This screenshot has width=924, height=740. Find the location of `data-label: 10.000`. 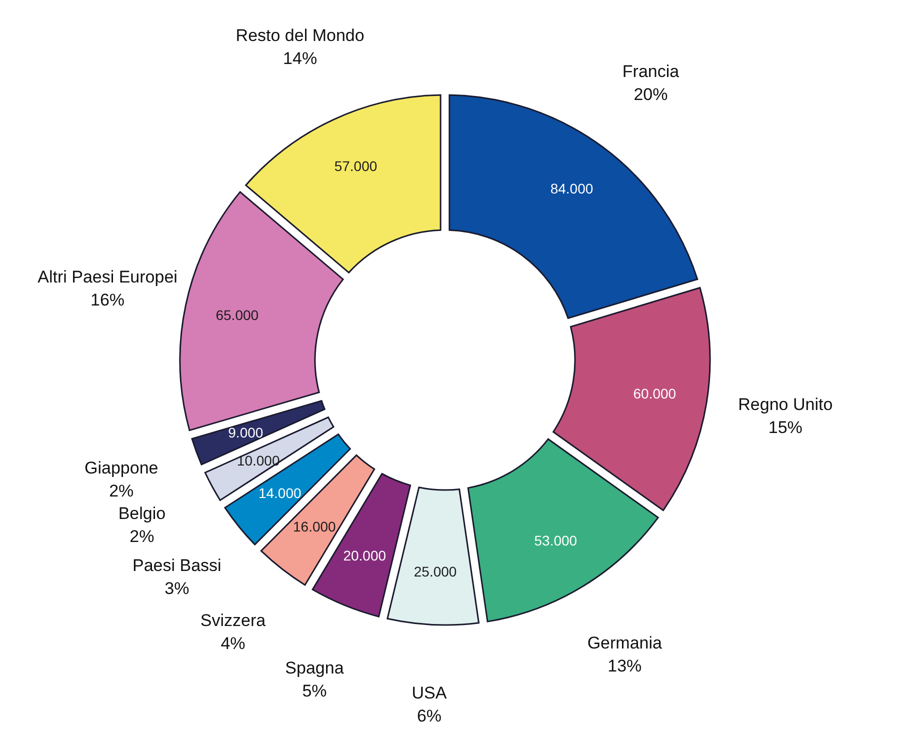

data-label: 10.000 is located at coordinates (258, 460).